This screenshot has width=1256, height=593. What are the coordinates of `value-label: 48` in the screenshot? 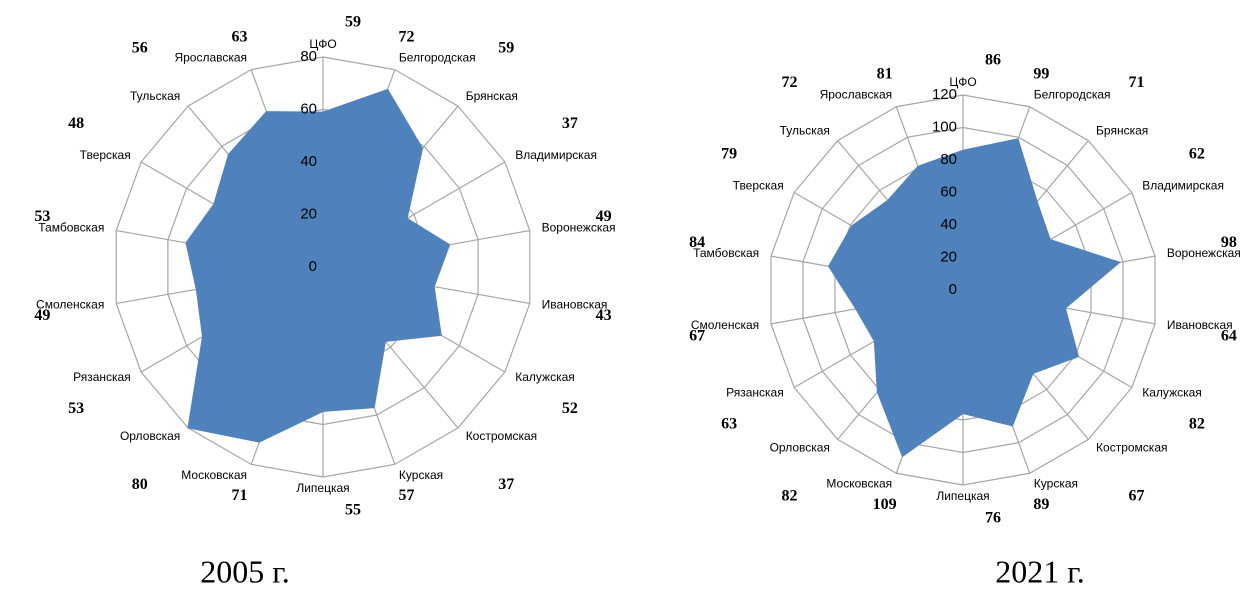 It's located at (76, 123).